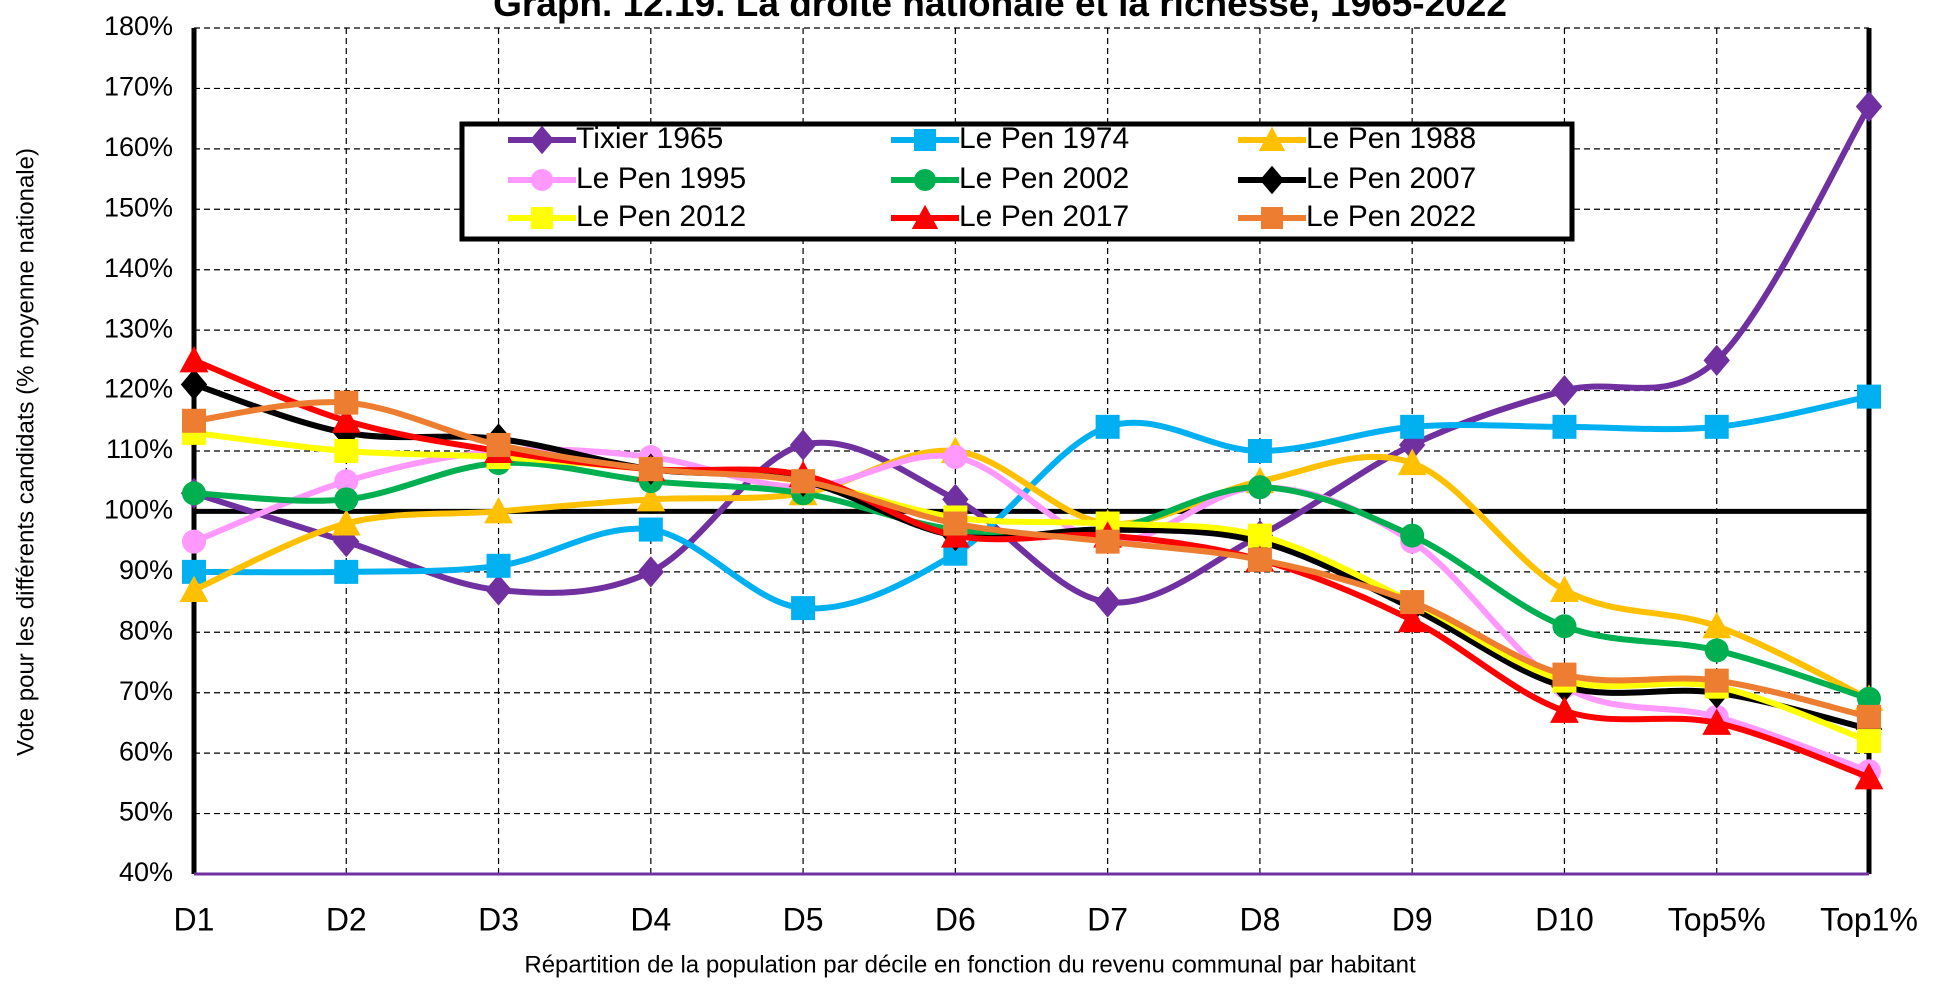 Image resolution: width=1941 pixels, height=985 pixels. Describe the element at coordinates (661, 216) in the screenshot. I see `legend-label: Le Pen 2012` at that location.